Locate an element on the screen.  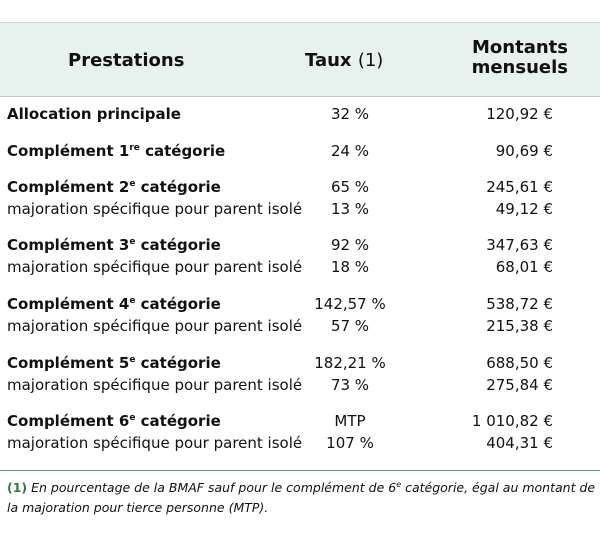
table-row: Allocation principale 32 % 120,92 € is located at coordinates (300, 114).